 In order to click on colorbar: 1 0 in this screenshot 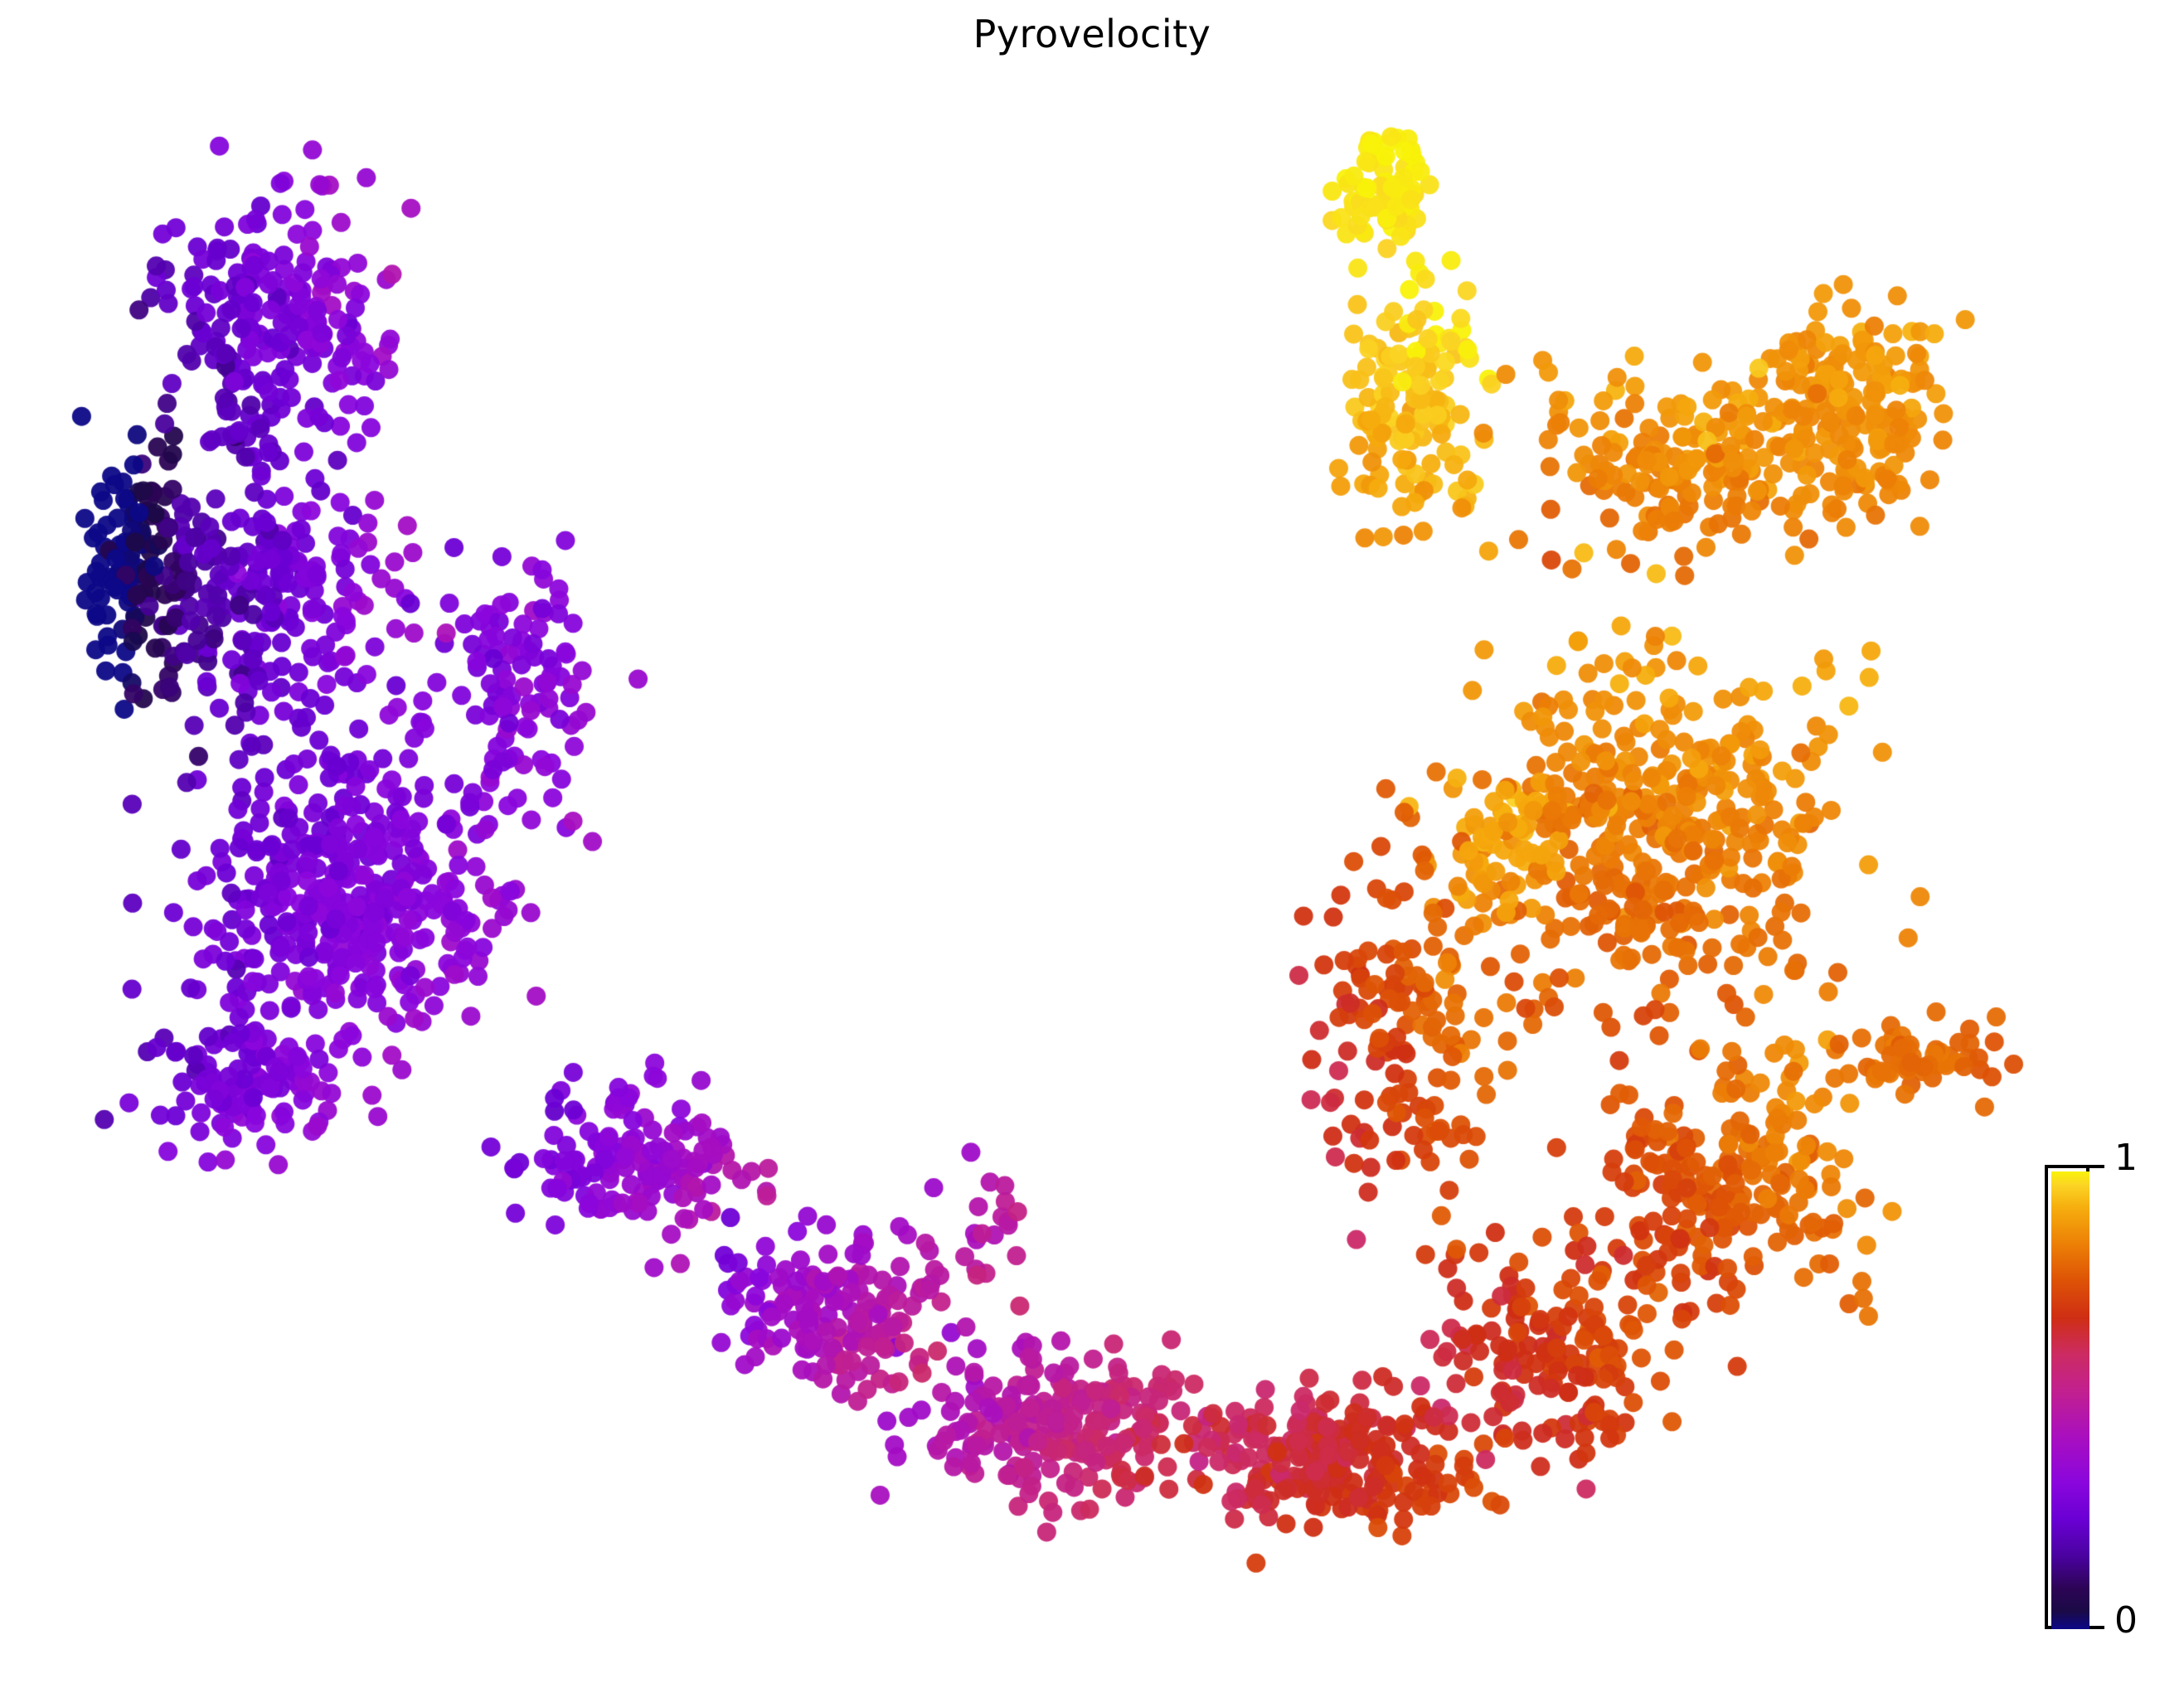, I will do `click(2107, 1390)`.